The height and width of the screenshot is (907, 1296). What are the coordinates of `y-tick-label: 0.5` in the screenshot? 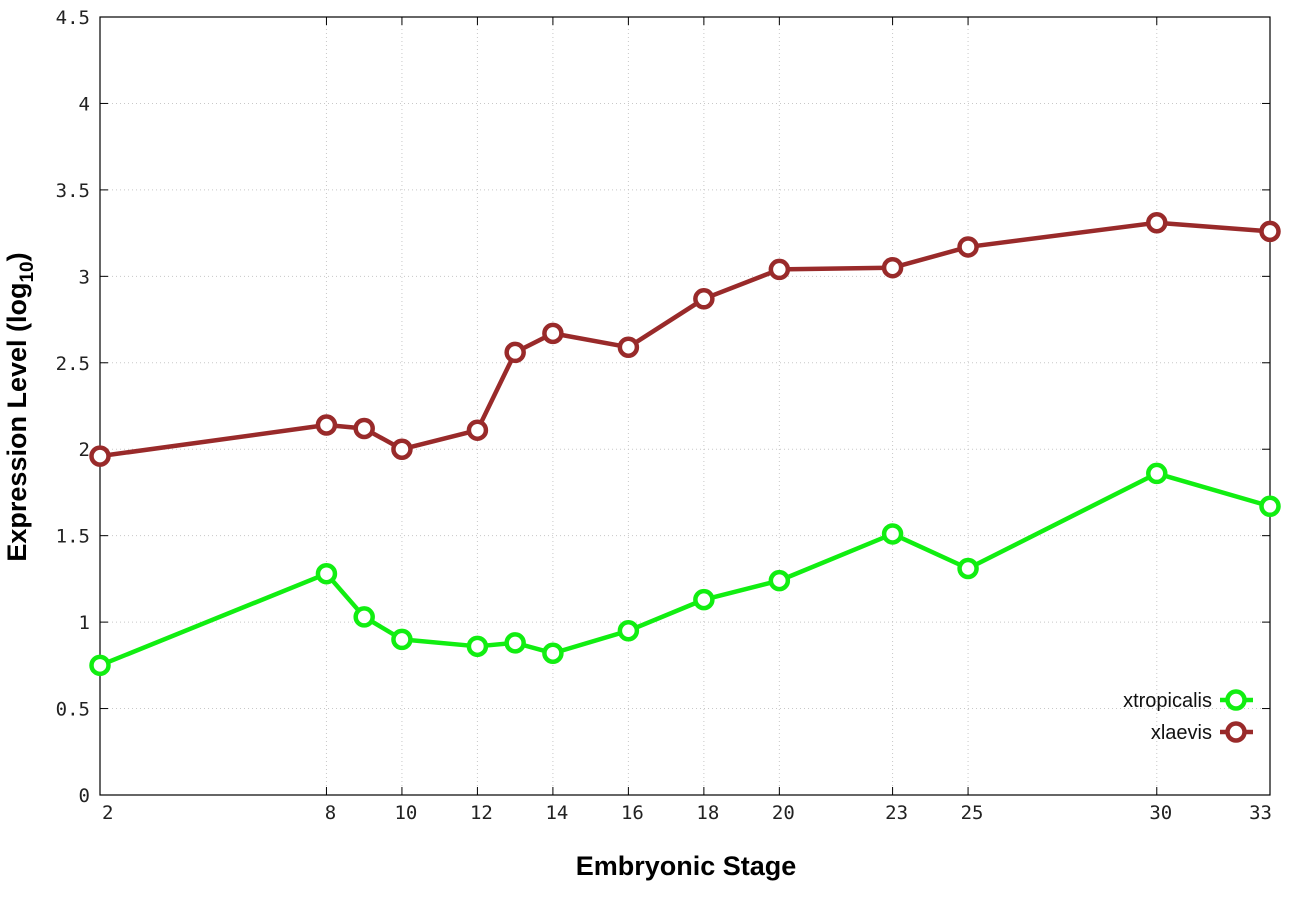 It's located at (73, 710).